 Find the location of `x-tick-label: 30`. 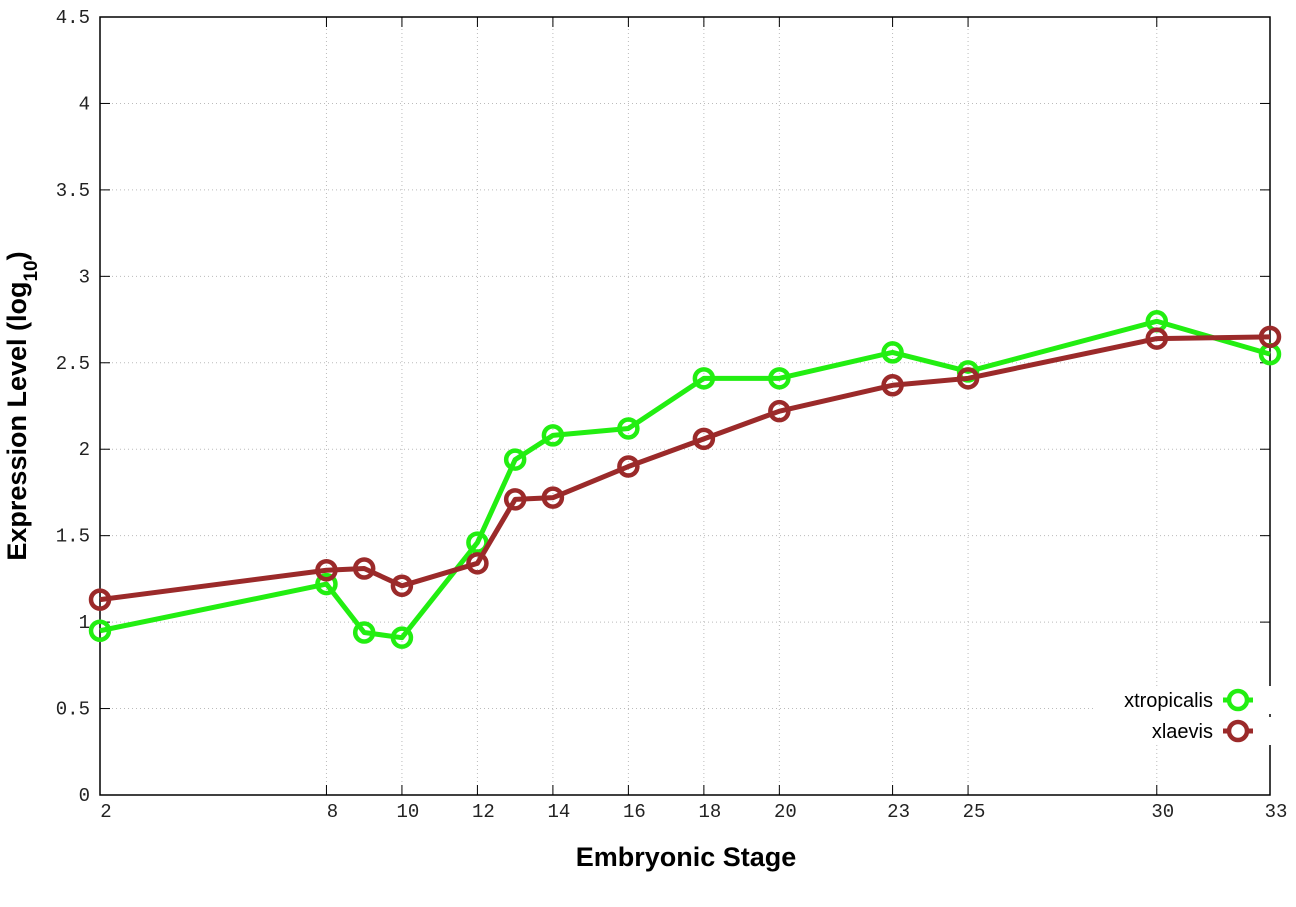

x-tick-label: 30 is located at coordinates (1162, 812).